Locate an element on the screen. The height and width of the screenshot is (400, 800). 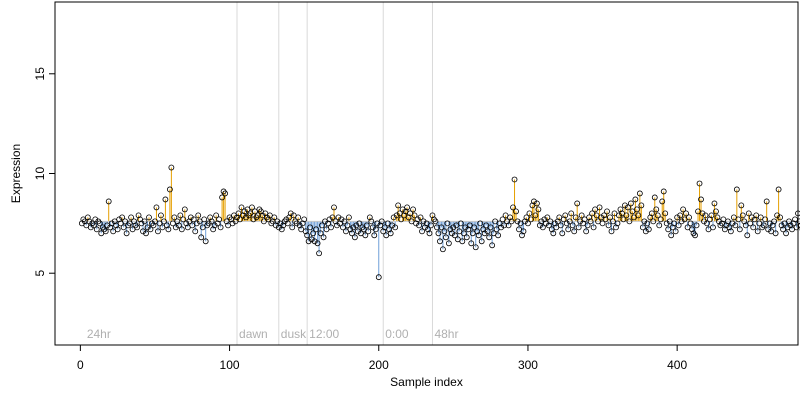
annotation-label: dawn is located at coordinates (253, 334).